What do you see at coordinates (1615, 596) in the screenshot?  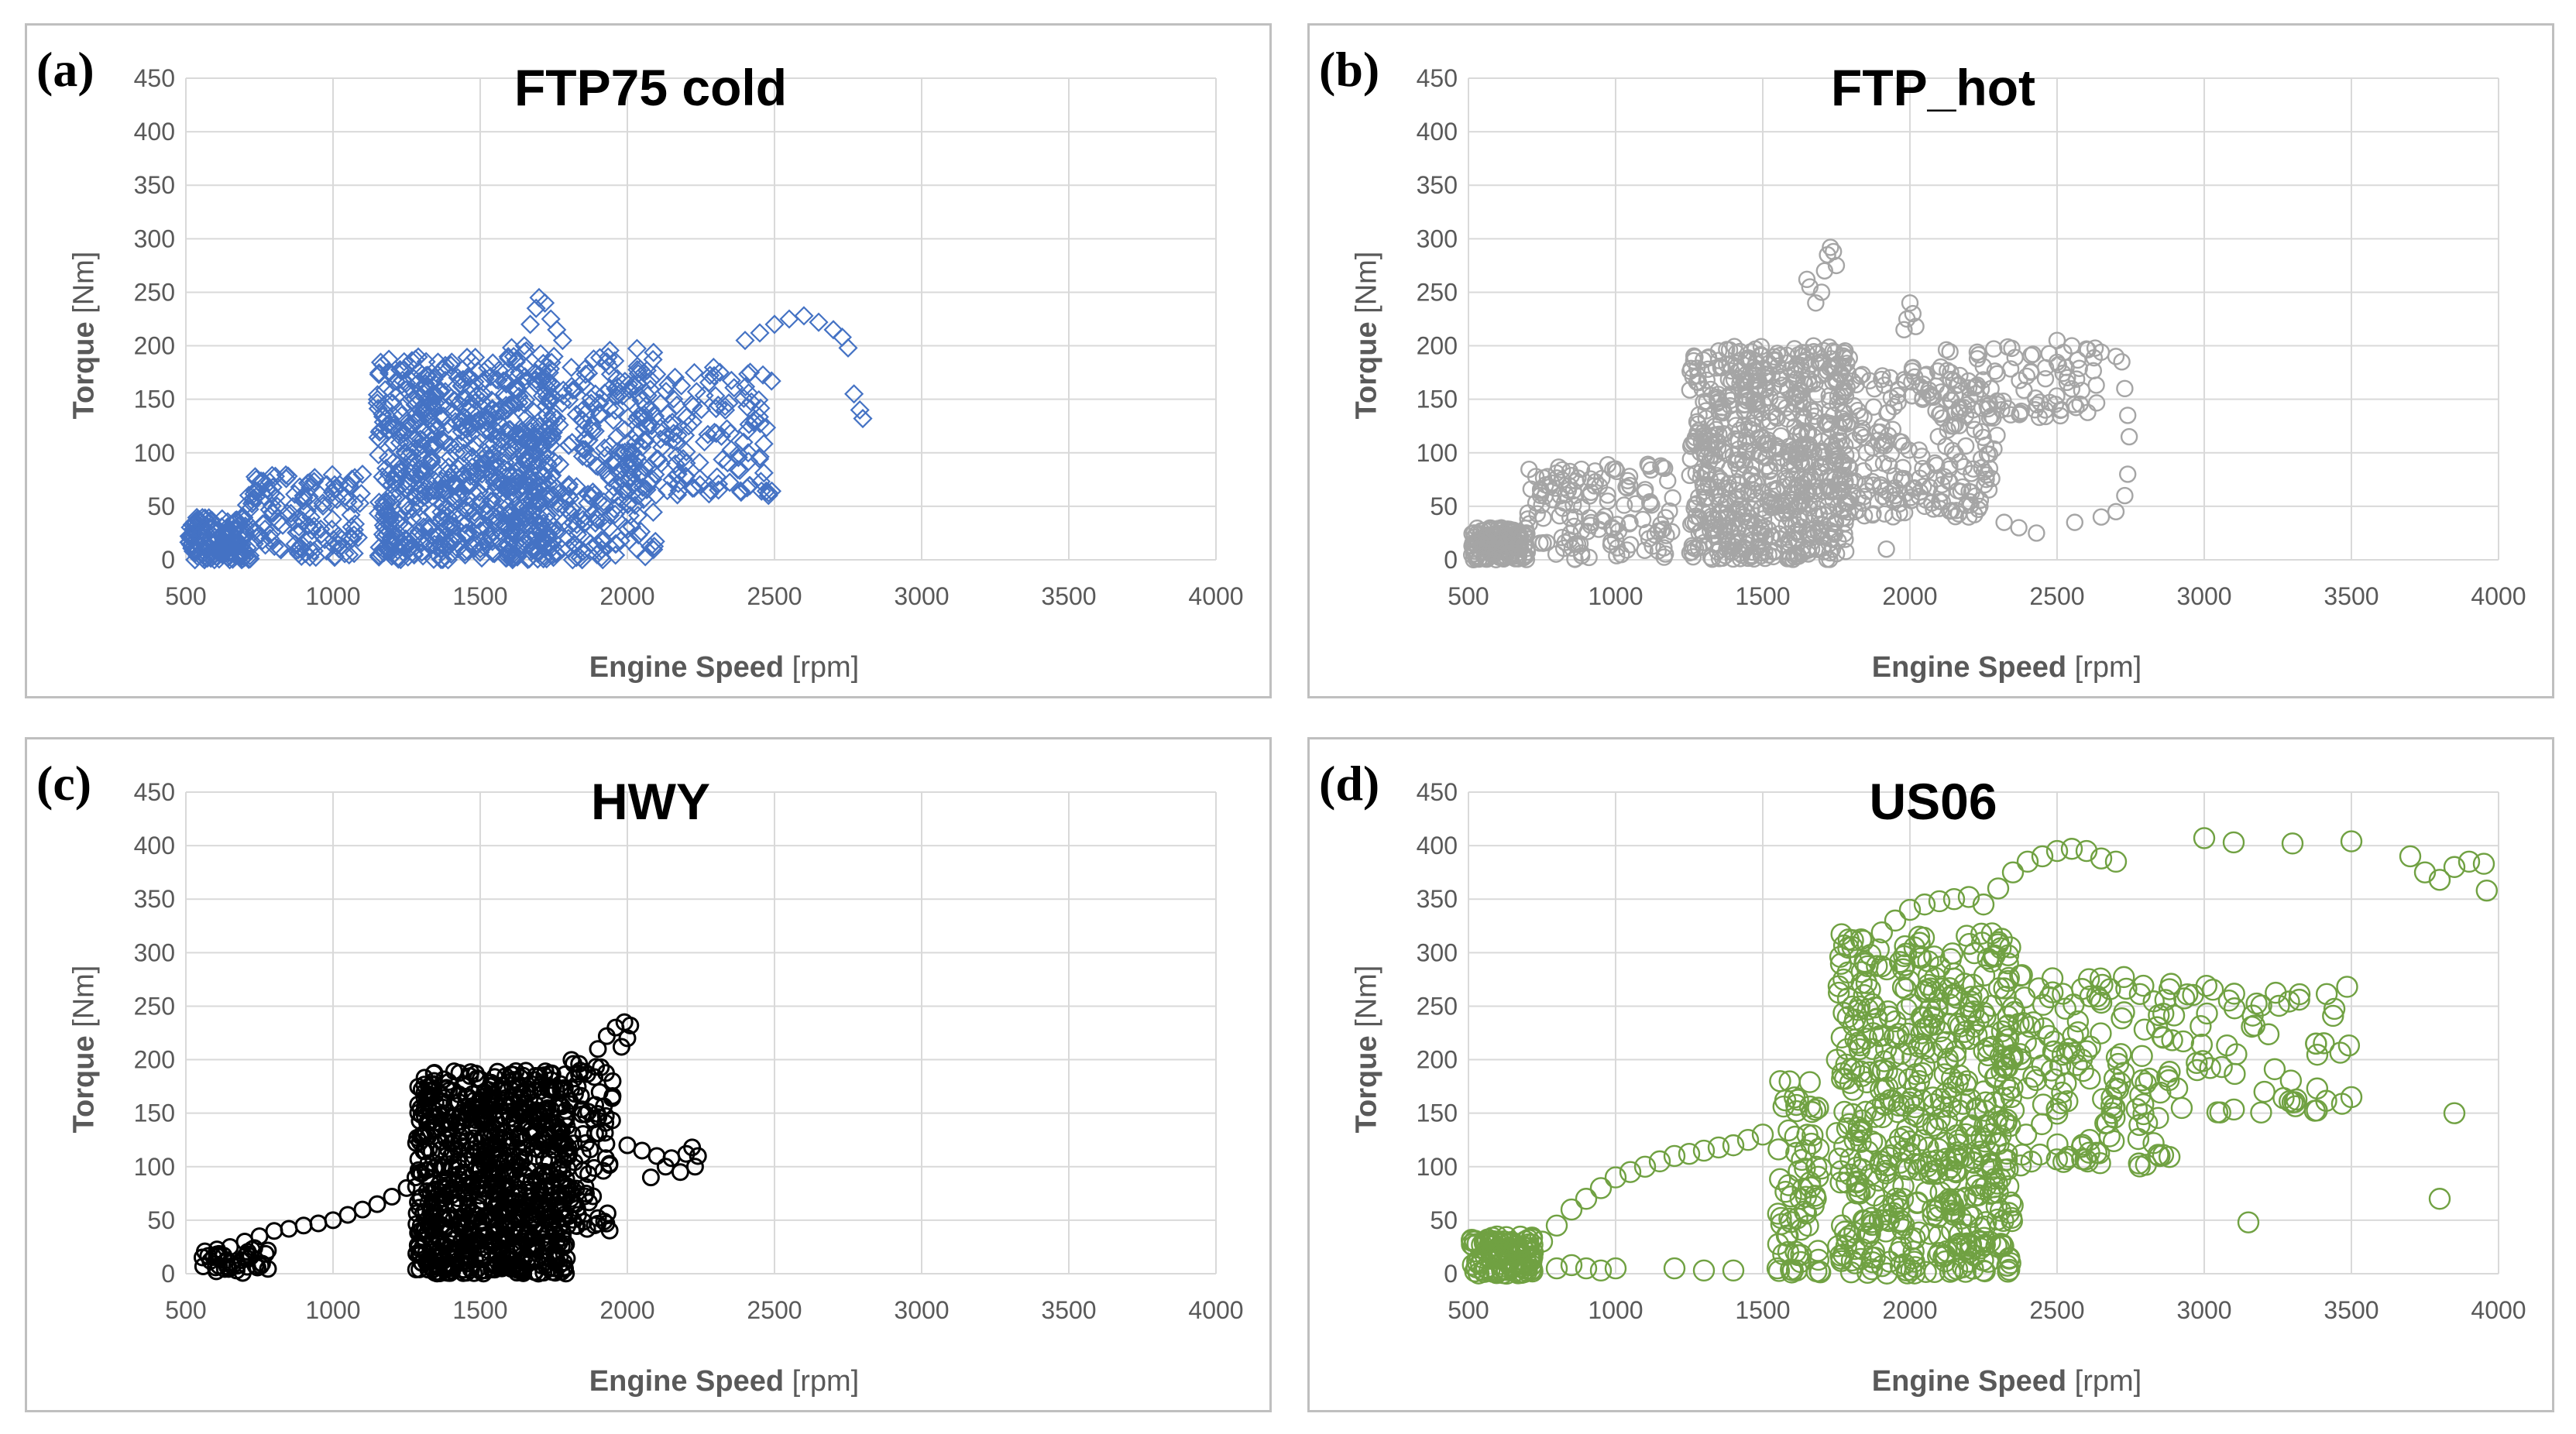 I see `x-tick-label: 1000` at bounding box center [1615, 596].